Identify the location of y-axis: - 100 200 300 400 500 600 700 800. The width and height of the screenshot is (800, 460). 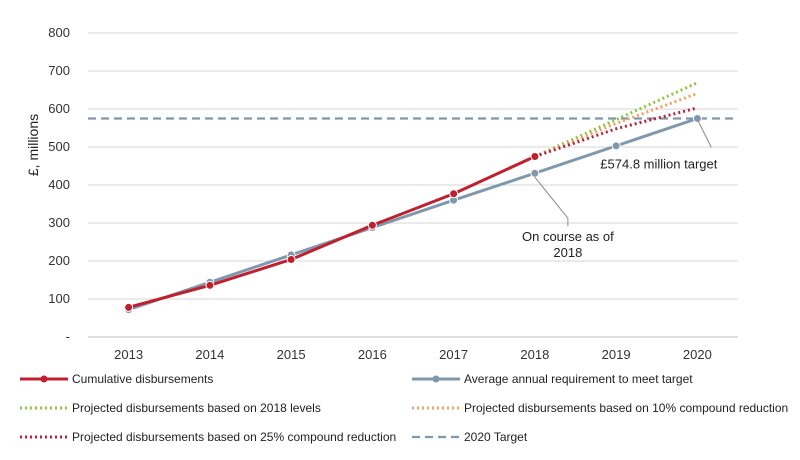
(59, 184).